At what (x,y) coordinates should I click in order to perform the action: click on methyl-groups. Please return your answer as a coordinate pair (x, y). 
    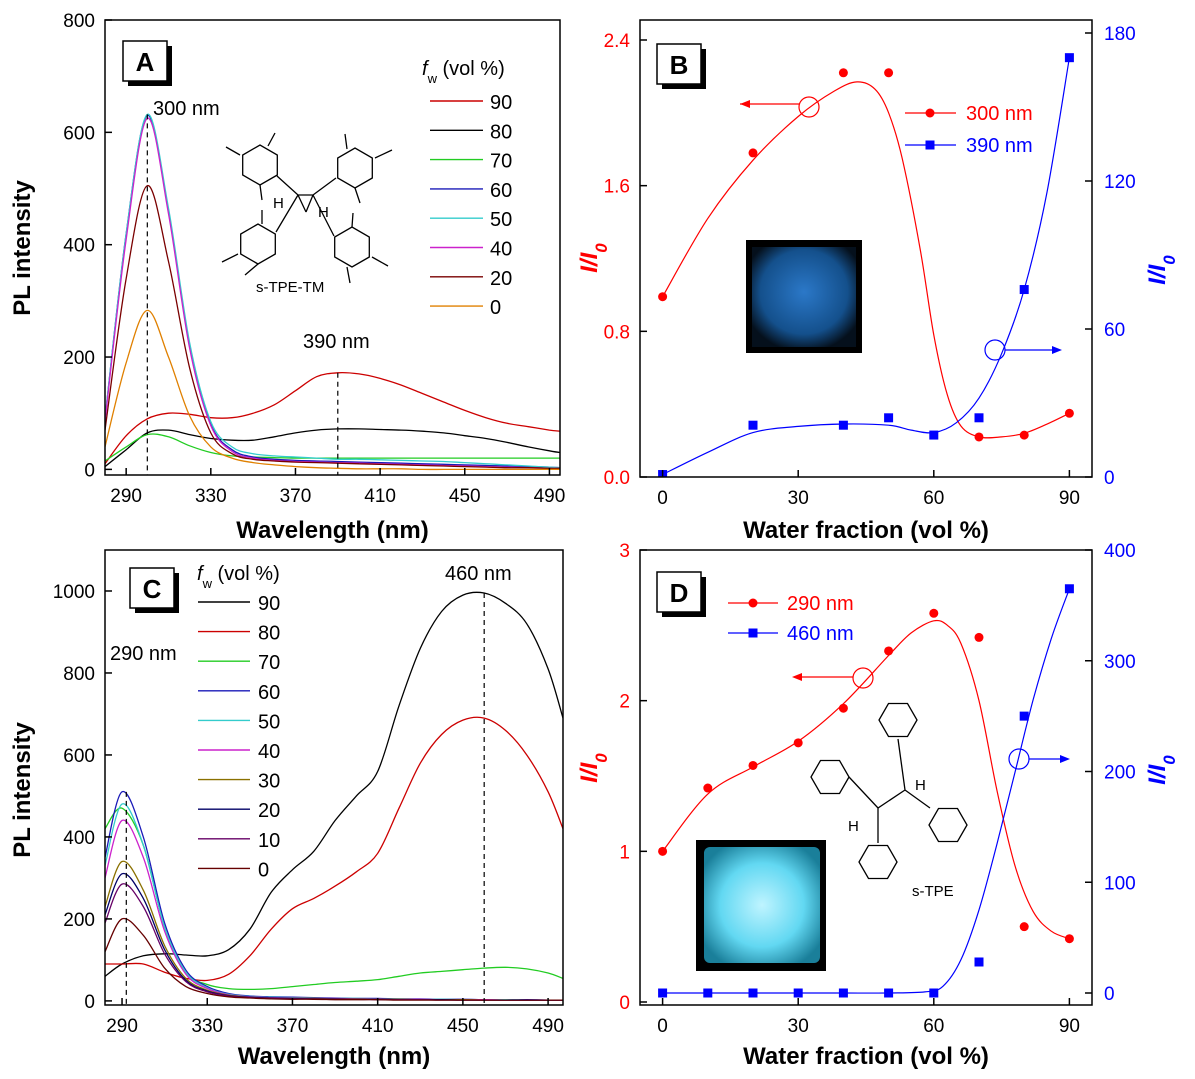
    Looking at the image, I should click on (307, 208).